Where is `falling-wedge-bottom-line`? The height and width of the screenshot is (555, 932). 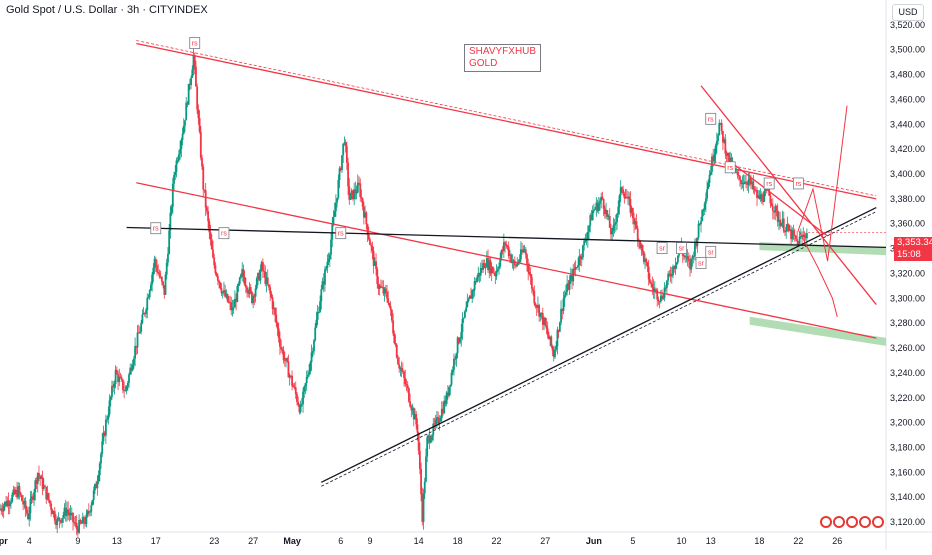 falling-wedge-bottom-line is located at coordinates (778, 199).